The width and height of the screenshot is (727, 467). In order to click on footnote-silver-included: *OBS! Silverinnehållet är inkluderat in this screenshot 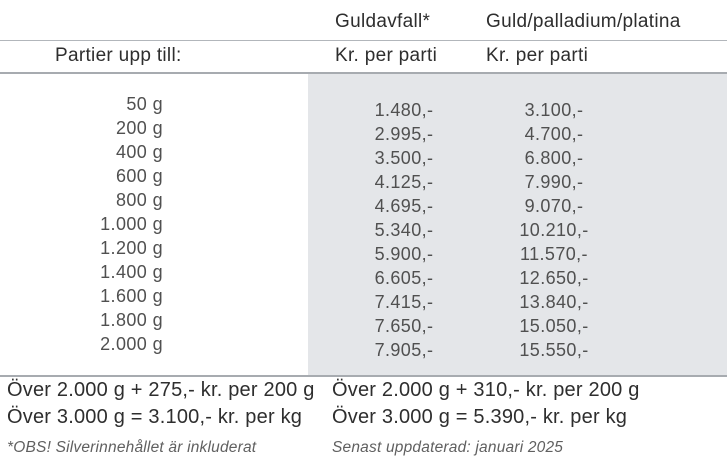, I will do `click(132, 447)`.